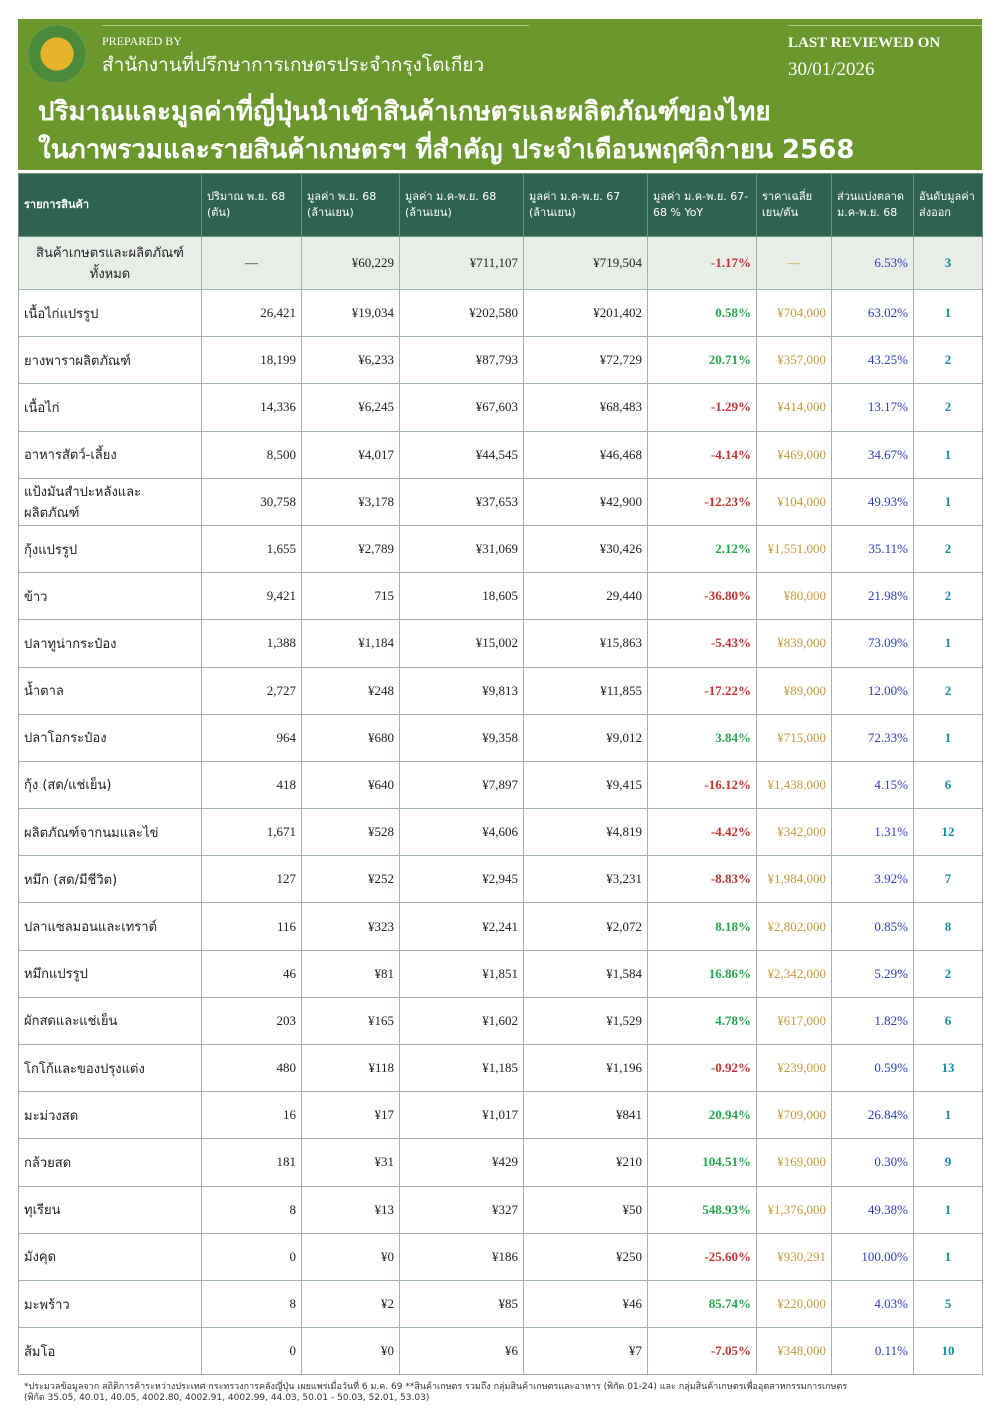 Image resolution: width=1000 pixels, height=1414 pixels. Describe the element at coordinates (350, 1351) in the screenshot. I see `value-nov: ¥0` at that location.